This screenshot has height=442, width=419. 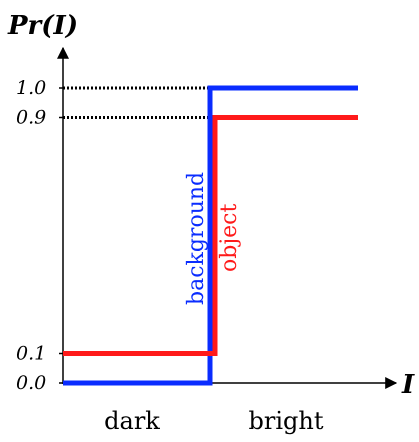 What do you see at coordinates (42, 26) in the screenshot?
I see `y-axis-title: Pr(I)` at bounding box center [42, 26].